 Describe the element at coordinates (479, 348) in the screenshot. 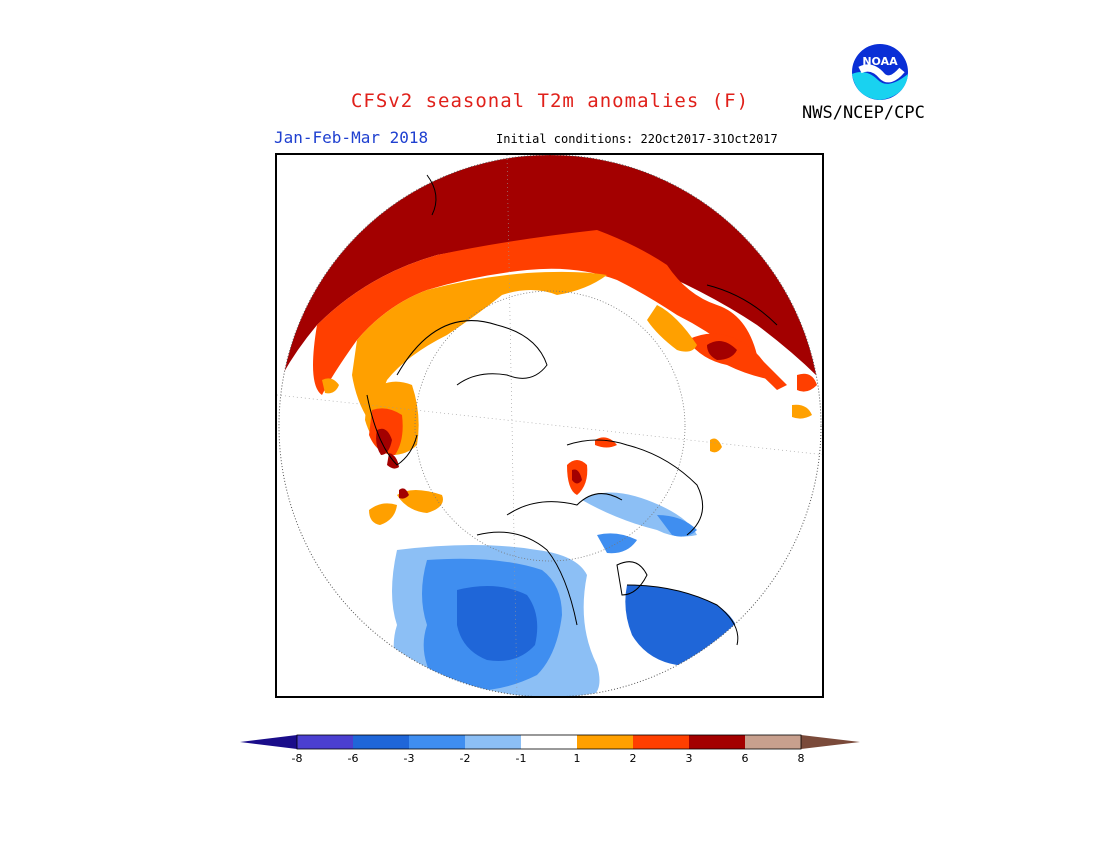

I see `anomaly-region-orange` at that location.